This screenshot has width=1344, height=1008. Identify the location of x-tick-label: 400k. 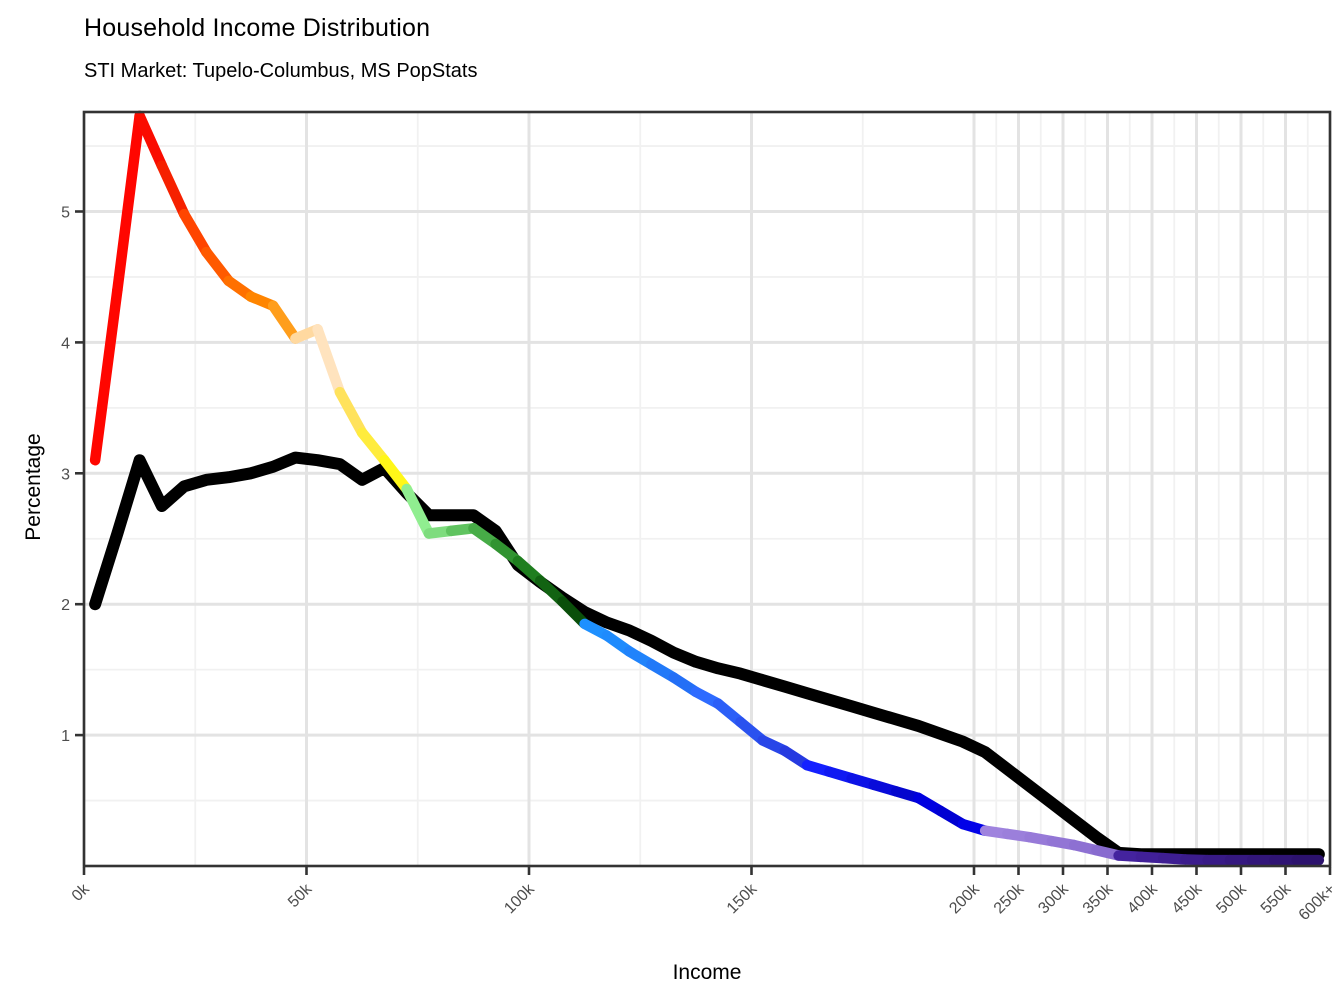
(1142, 898).